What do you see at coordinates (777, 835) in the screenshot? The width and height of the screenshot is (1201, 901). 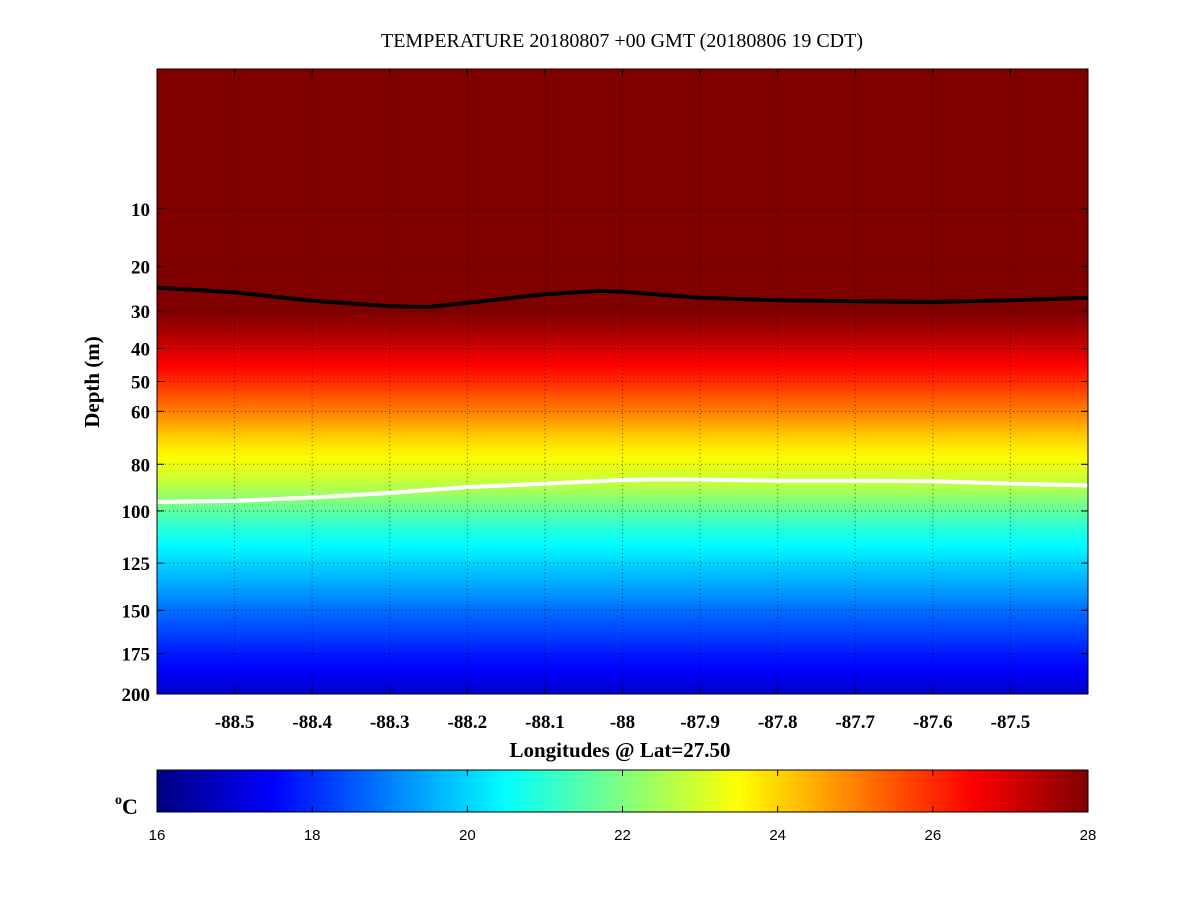 I see `colorbar-tick-label: 24` at bounding box center [777, 835].